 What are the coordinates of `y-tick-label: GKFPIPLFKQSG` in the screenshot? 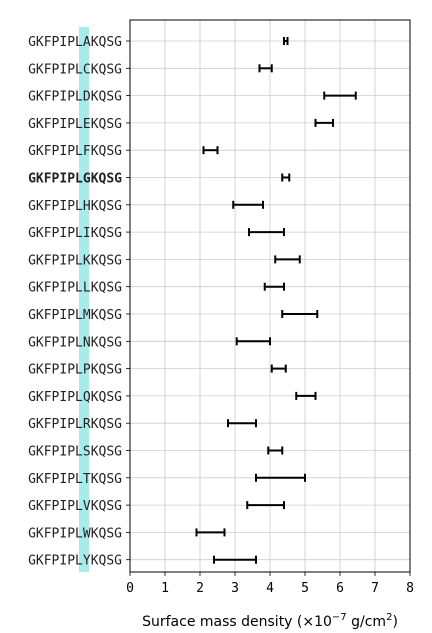 It's located at (75, 151).